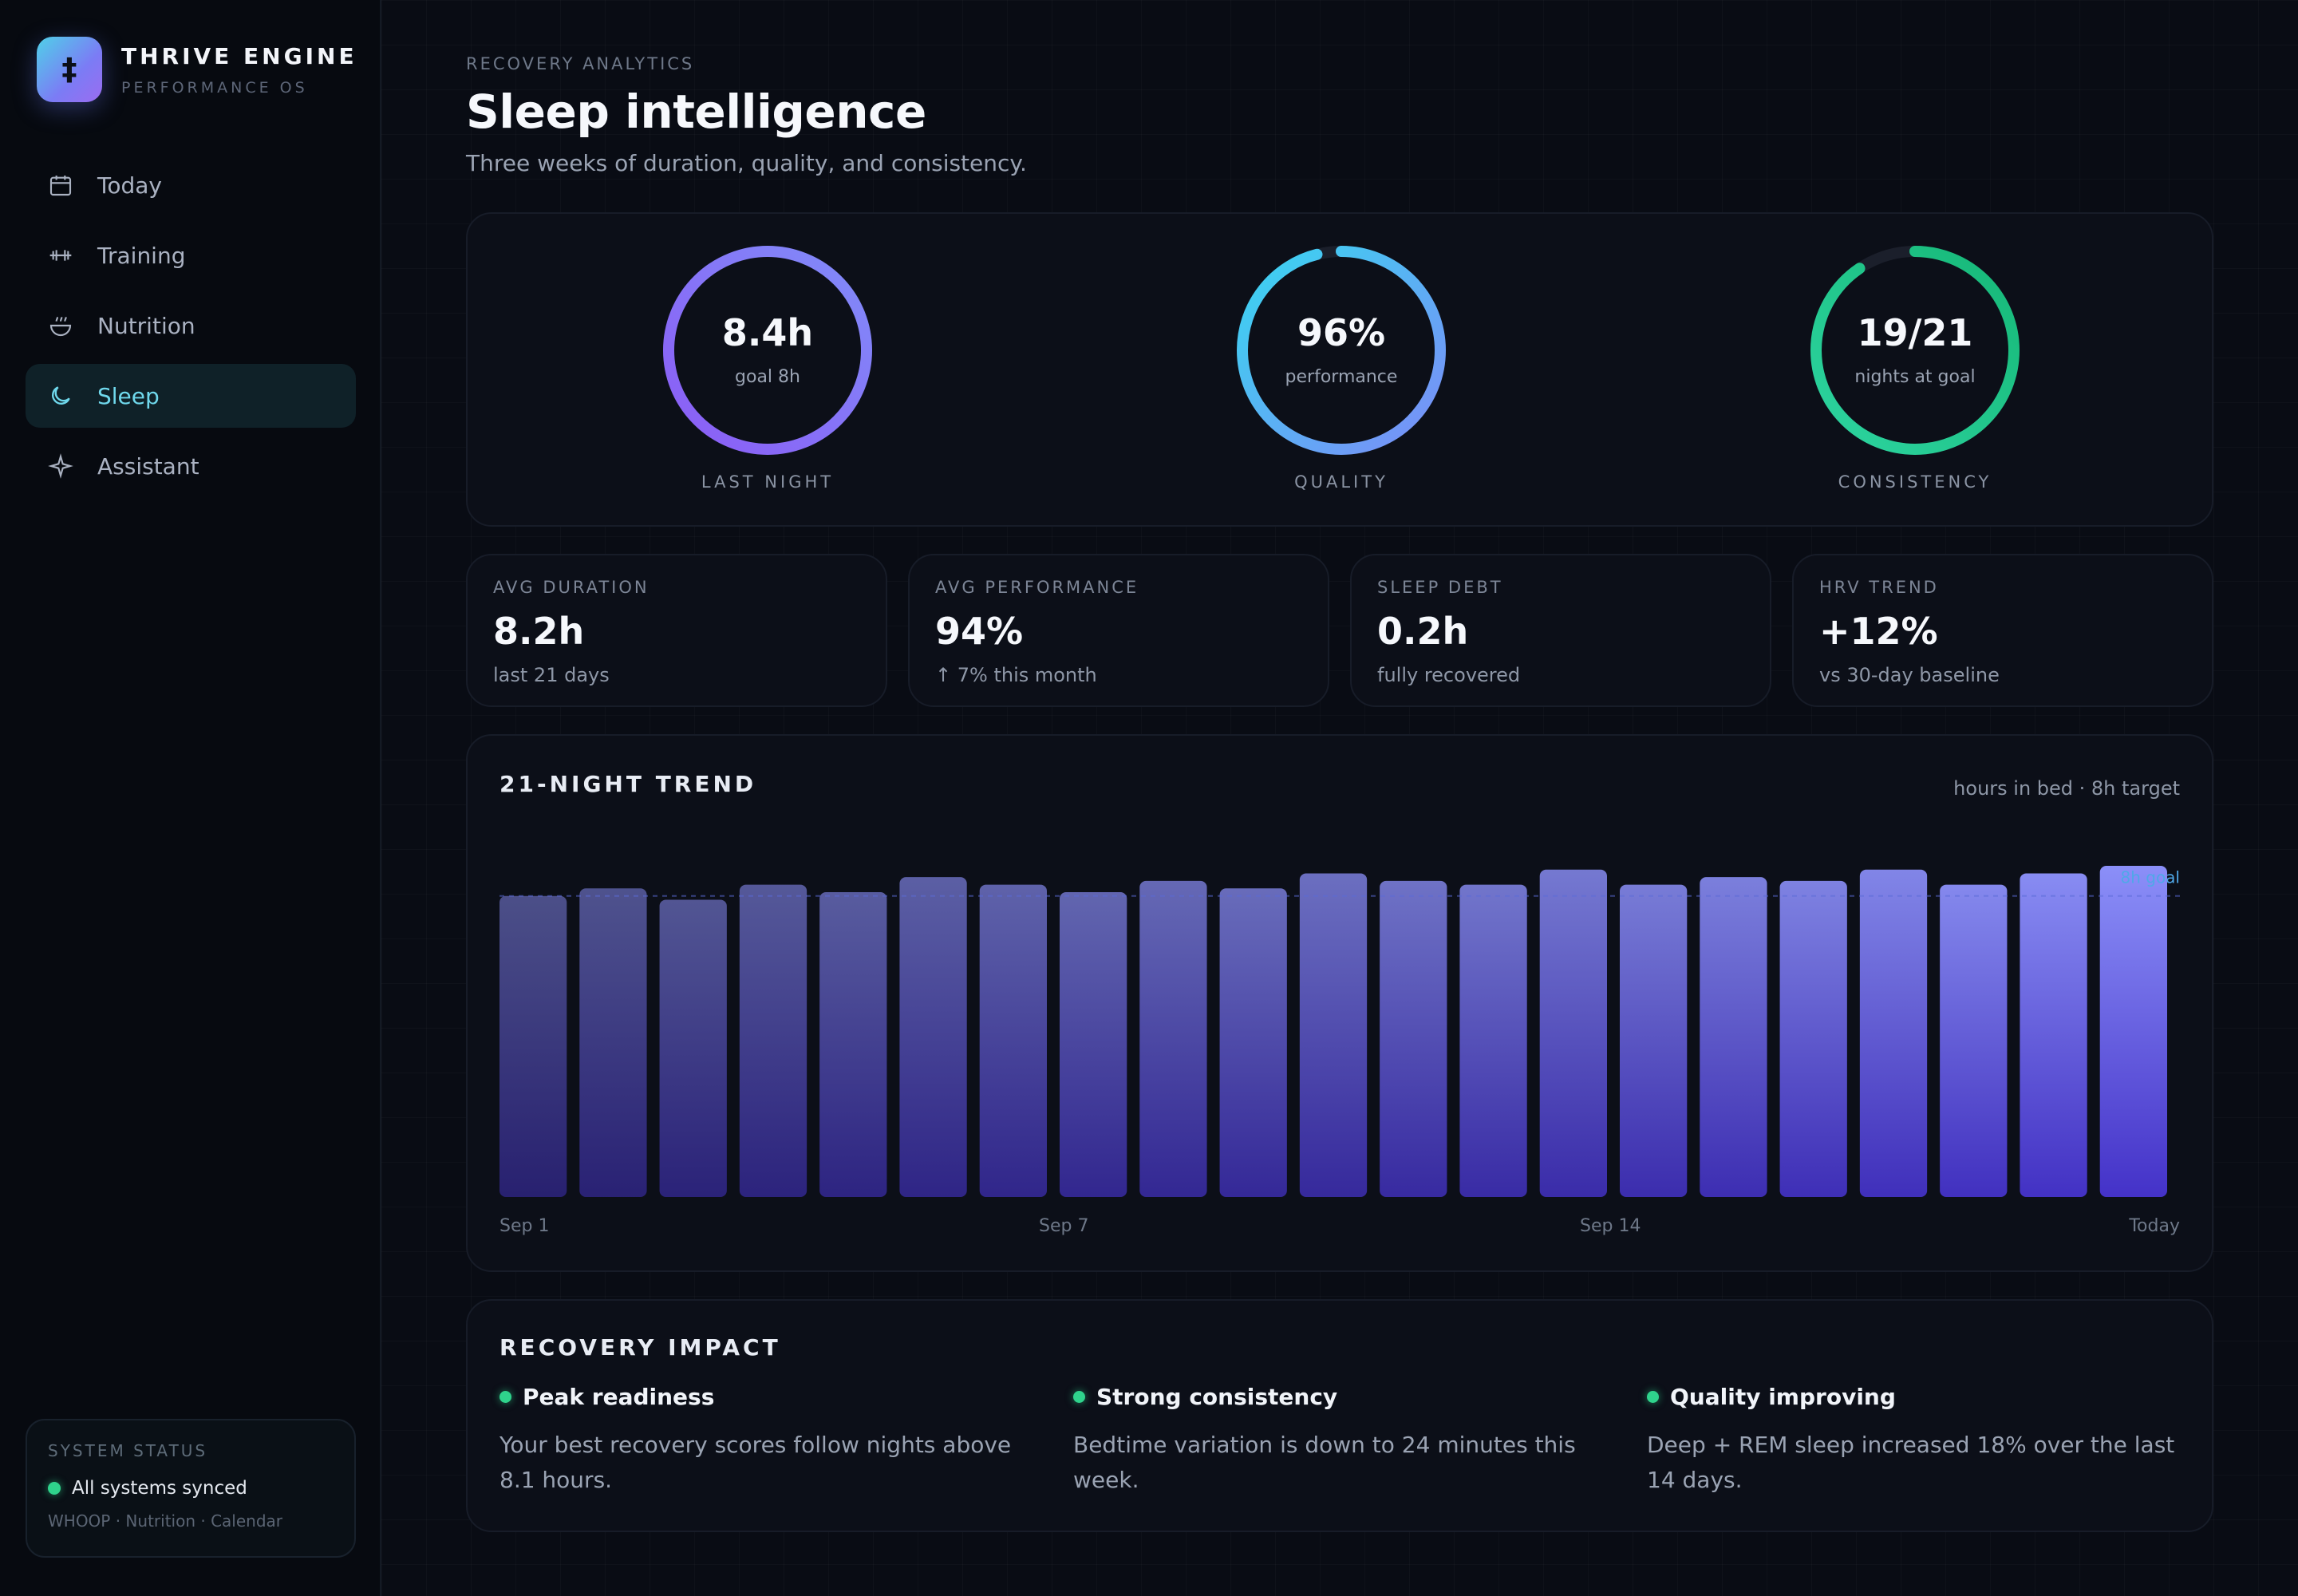  Describe the element at coordinates (61, 185) in the screenshot. I see `calendar-icon` at that location.